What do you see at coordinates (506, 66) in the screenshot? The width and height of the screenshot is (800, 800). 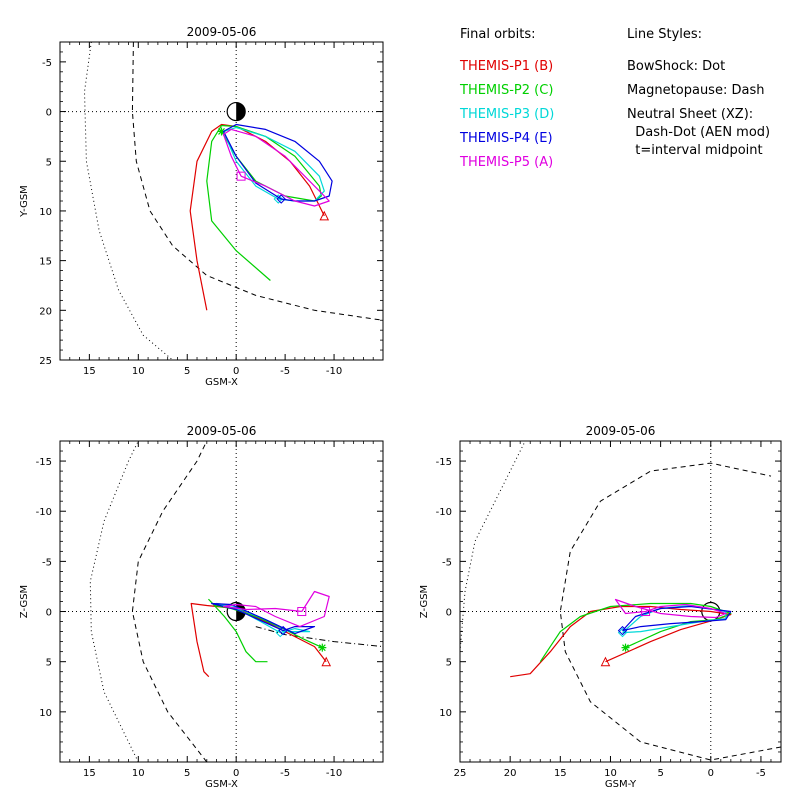 I see `legend-item-p1: THEMIS-P1 (B)` at bounding box center [506, 66].